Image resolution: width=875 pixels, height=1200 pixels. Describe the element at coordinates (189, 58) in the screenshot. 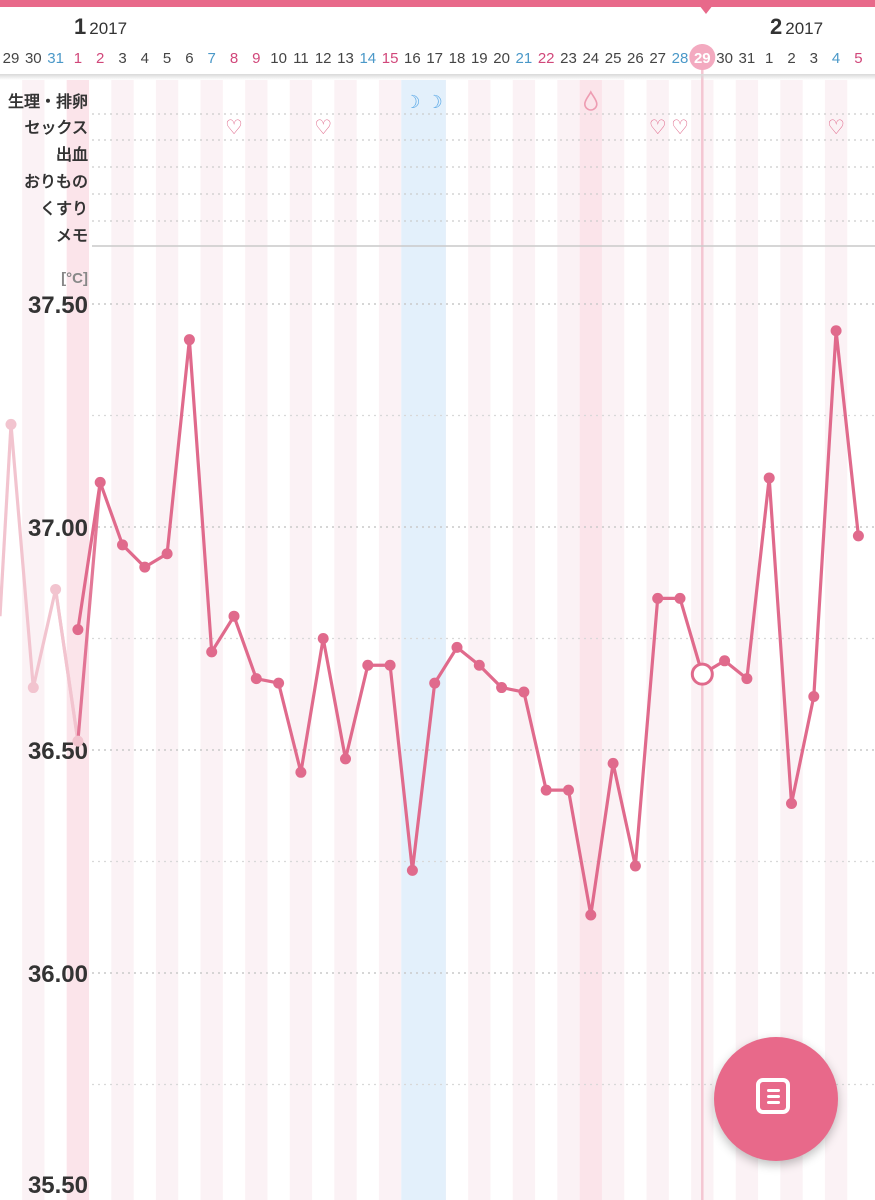

I see `day-number-label: 6` at that location.